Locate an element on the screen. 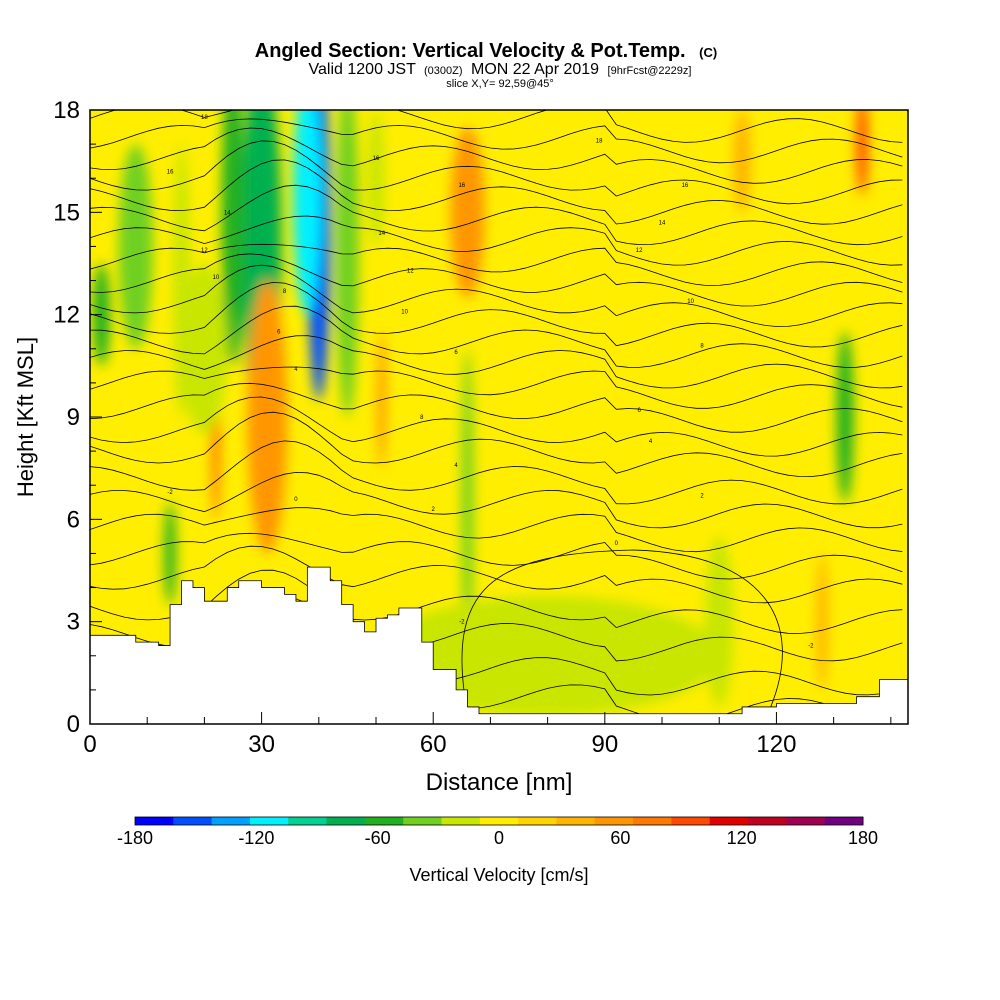  x-tick-label: 0 is located at coordinates (89, 744).